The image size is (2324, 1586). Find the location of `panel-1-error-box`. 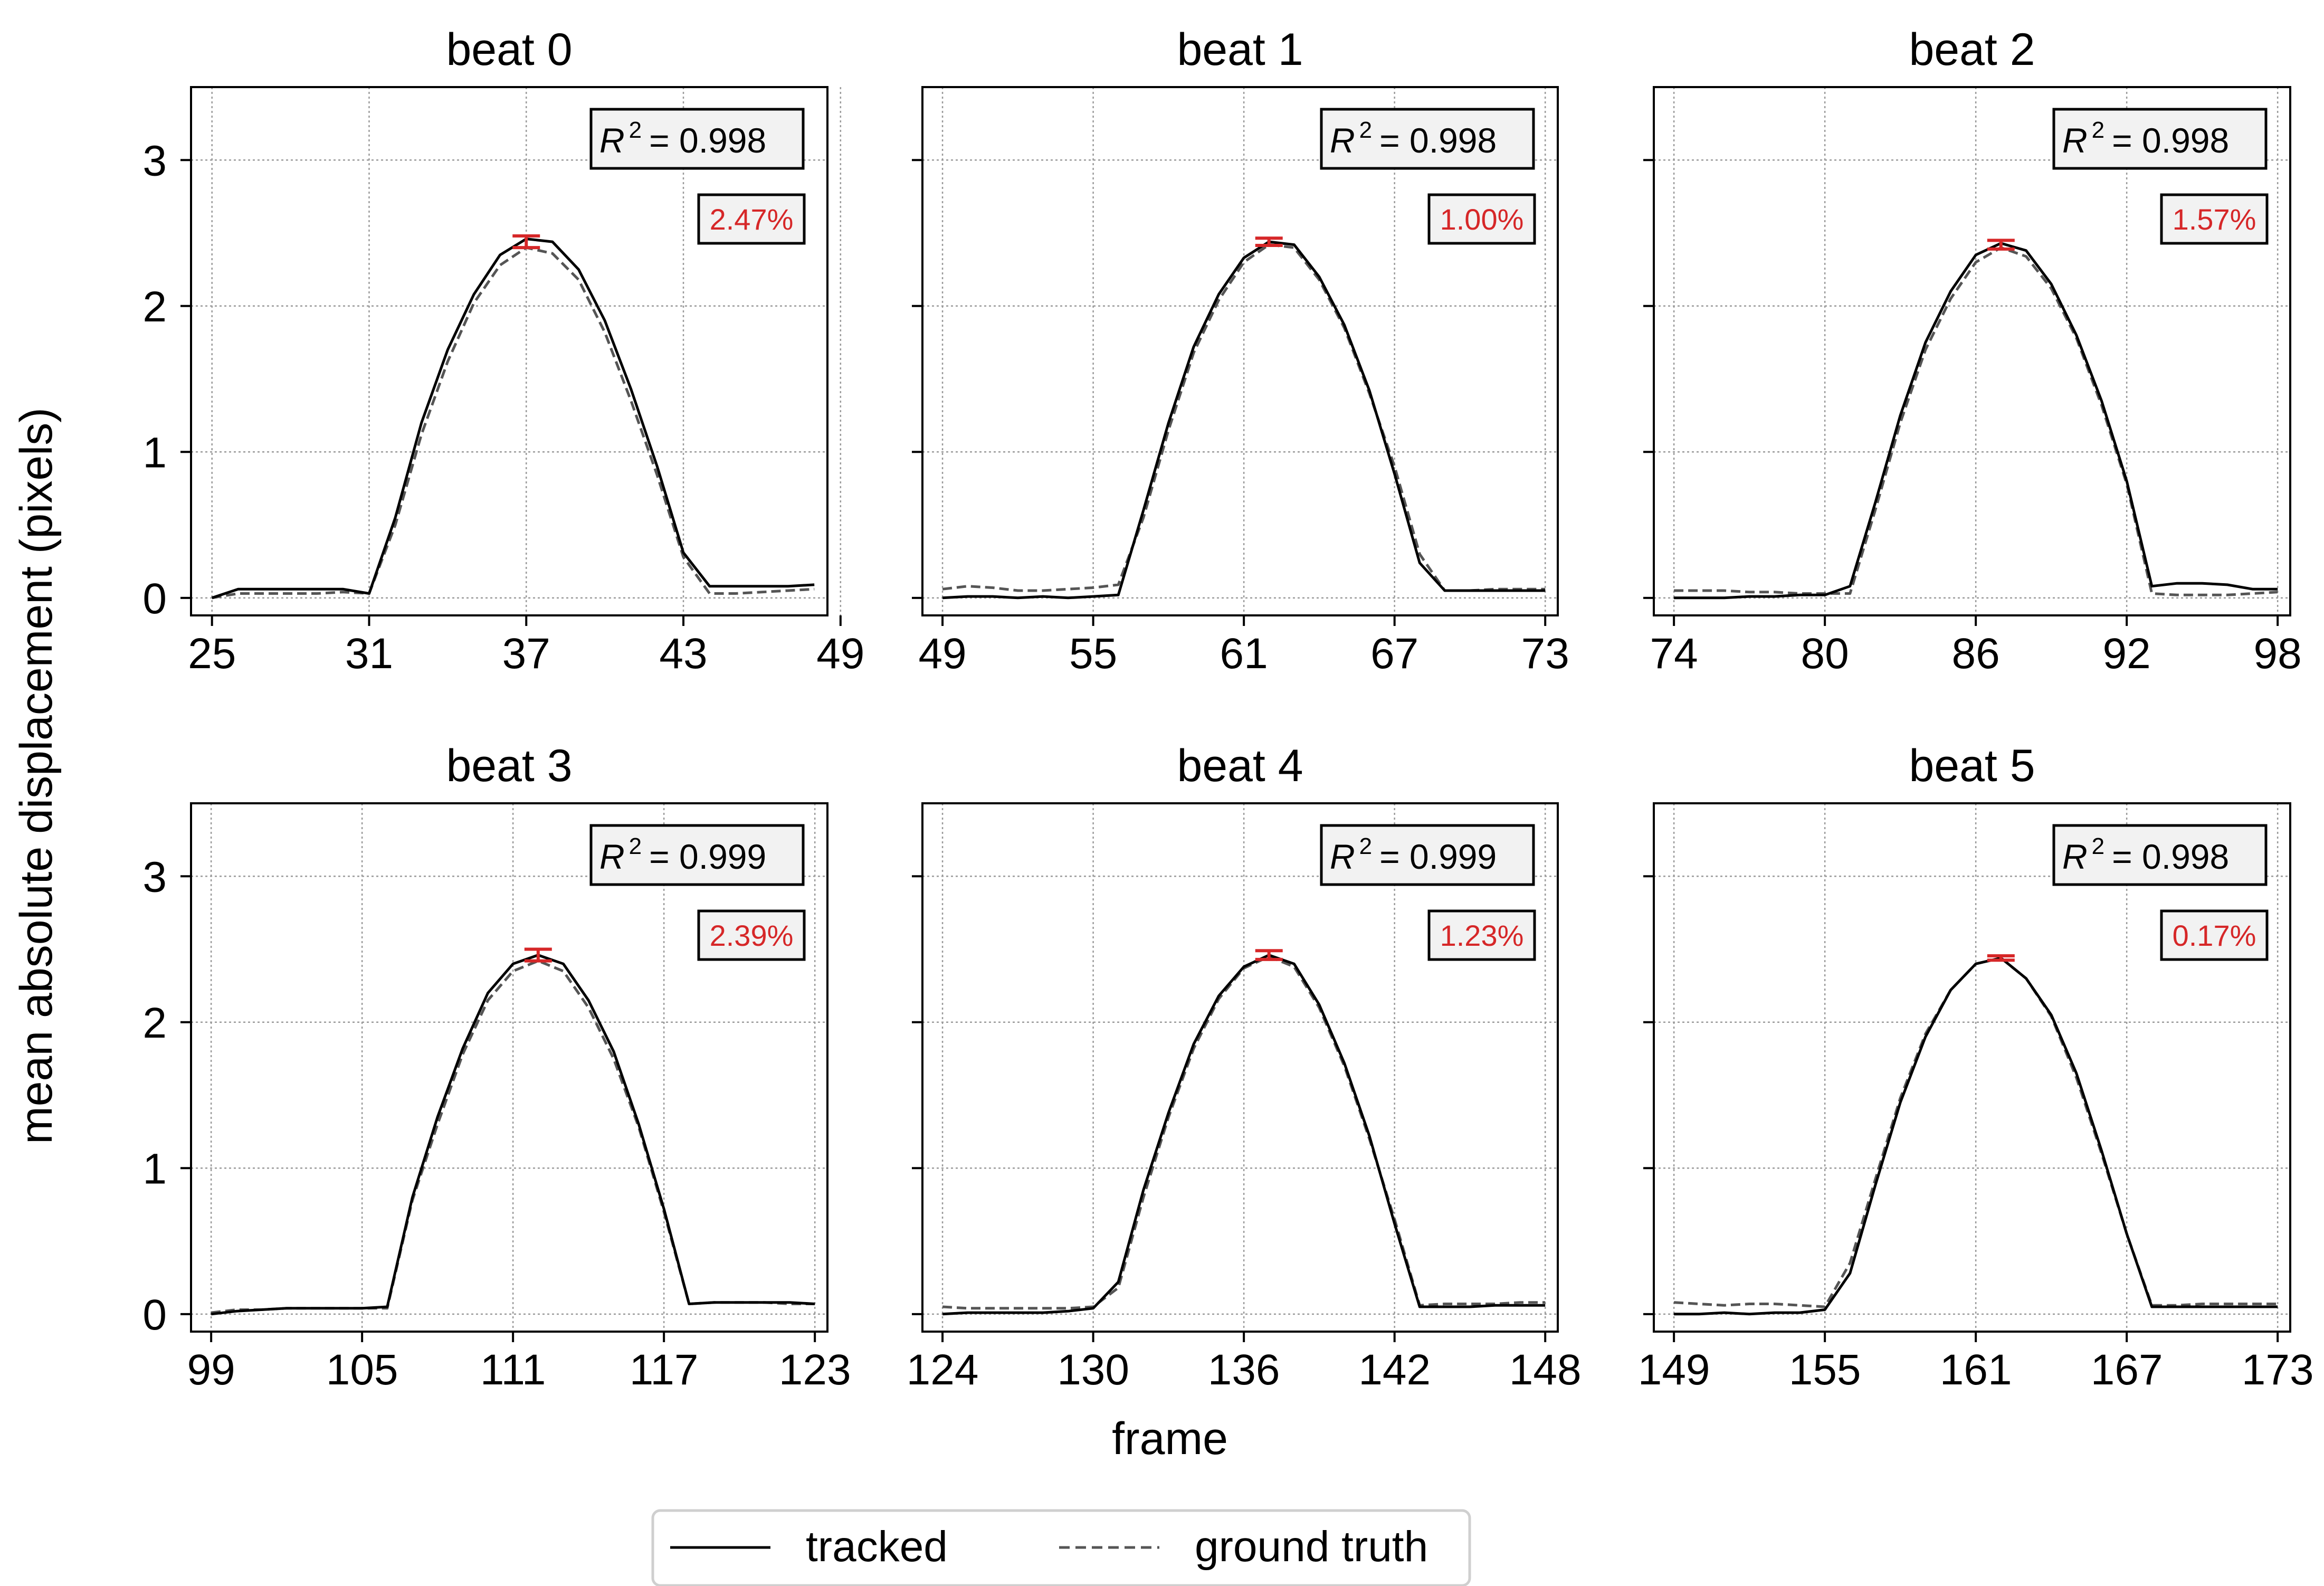

panel-1-error-box is located at coordinates (1481, 219).